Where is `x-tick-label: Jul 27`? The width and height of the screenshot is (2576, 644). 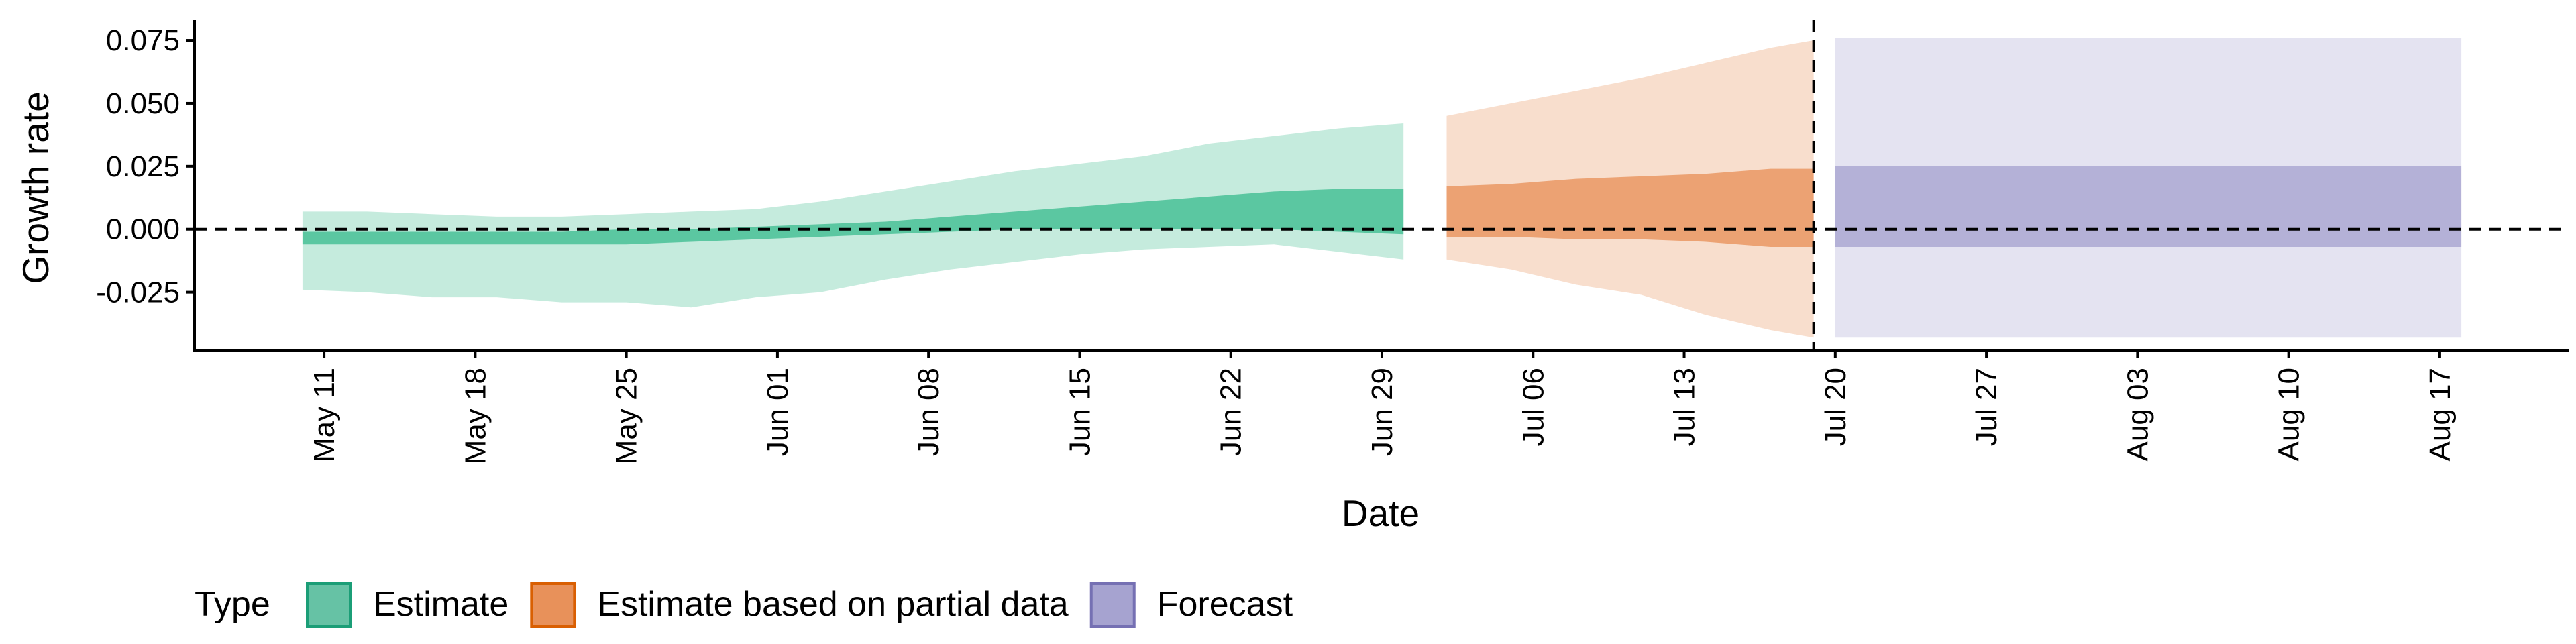
x-tick-label: Jul 27 is located at coordinates (1986, 407).